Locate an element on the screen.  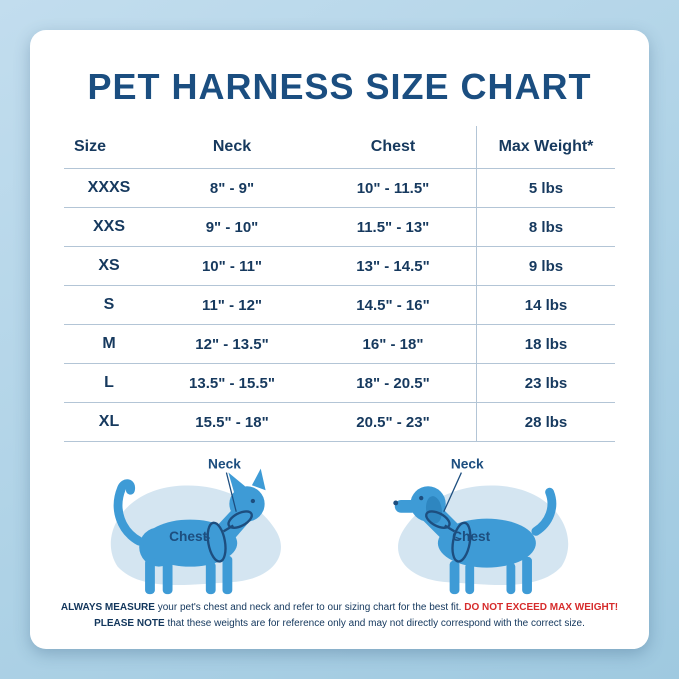
dog-snout is located at coordinates (406, 506).